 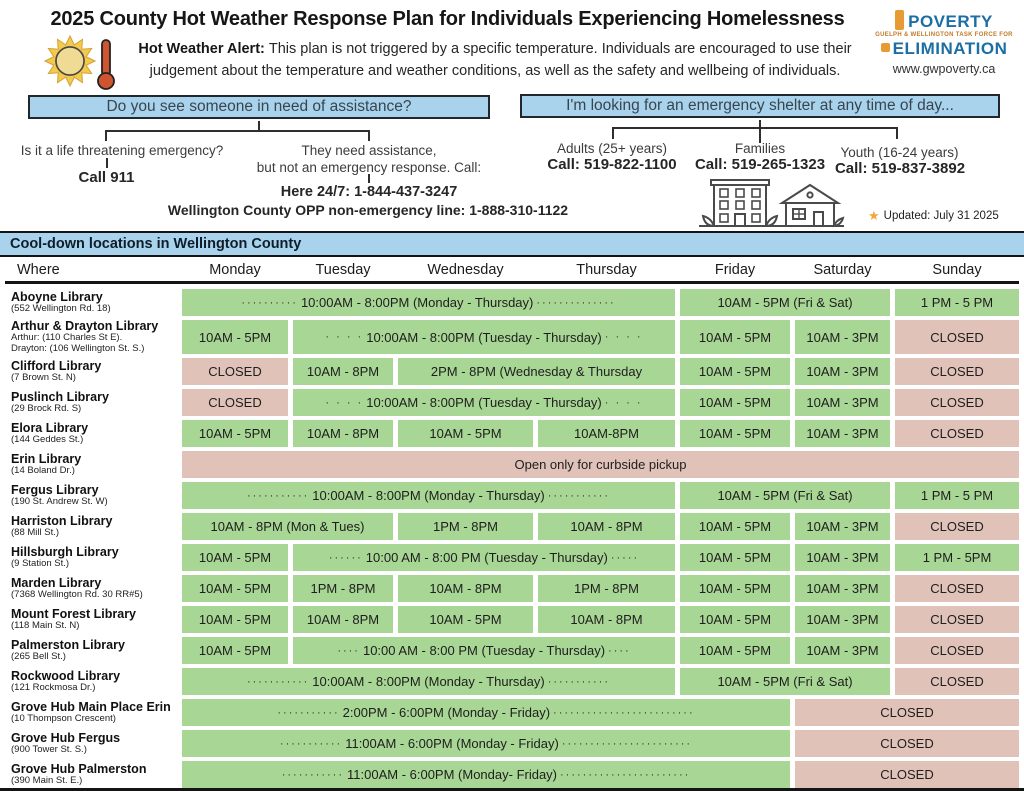 What do you see at coordinates (900, 168) in the screenshot?
I see `youth-shelter-number: Call: 519-837-3892` at bounding box center [900, 168].